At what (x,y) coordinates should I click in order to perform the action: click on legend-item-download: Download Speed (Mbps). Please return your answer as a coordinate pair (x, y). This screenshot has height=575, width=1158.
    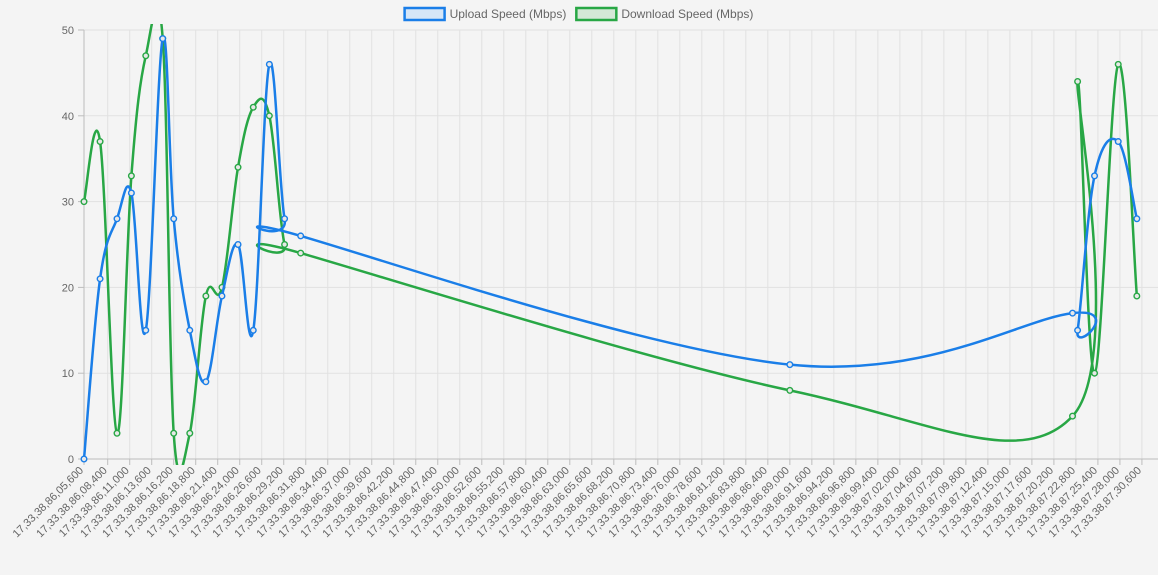
    Looking at the image, I should click on (664, 14).